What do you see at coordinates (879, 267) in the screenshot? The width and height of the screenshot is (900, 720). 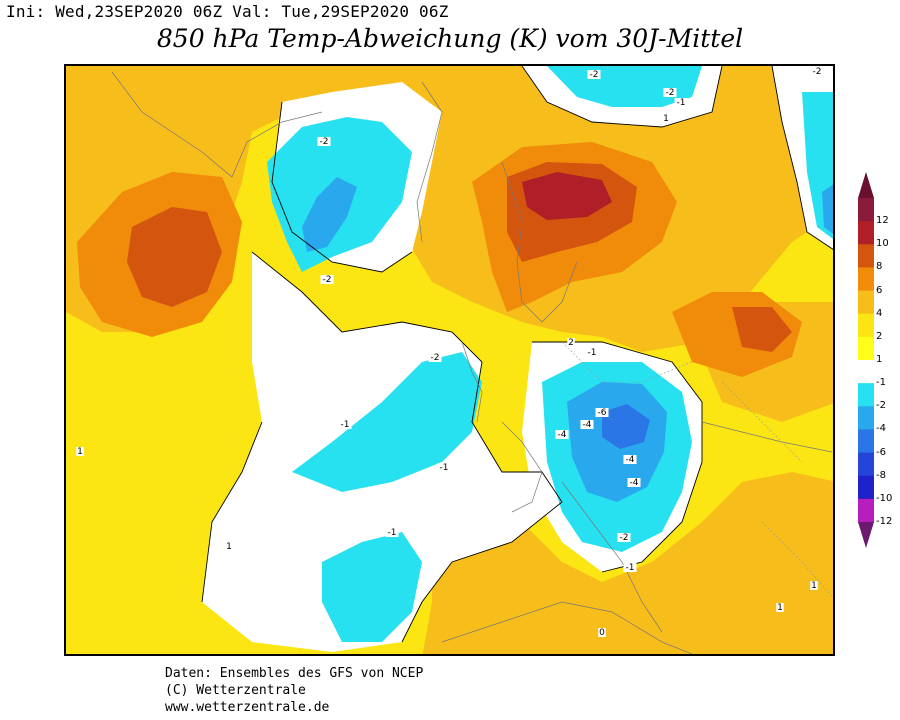 I see `colorbar-label: 8` at bounding box center [879, 267].